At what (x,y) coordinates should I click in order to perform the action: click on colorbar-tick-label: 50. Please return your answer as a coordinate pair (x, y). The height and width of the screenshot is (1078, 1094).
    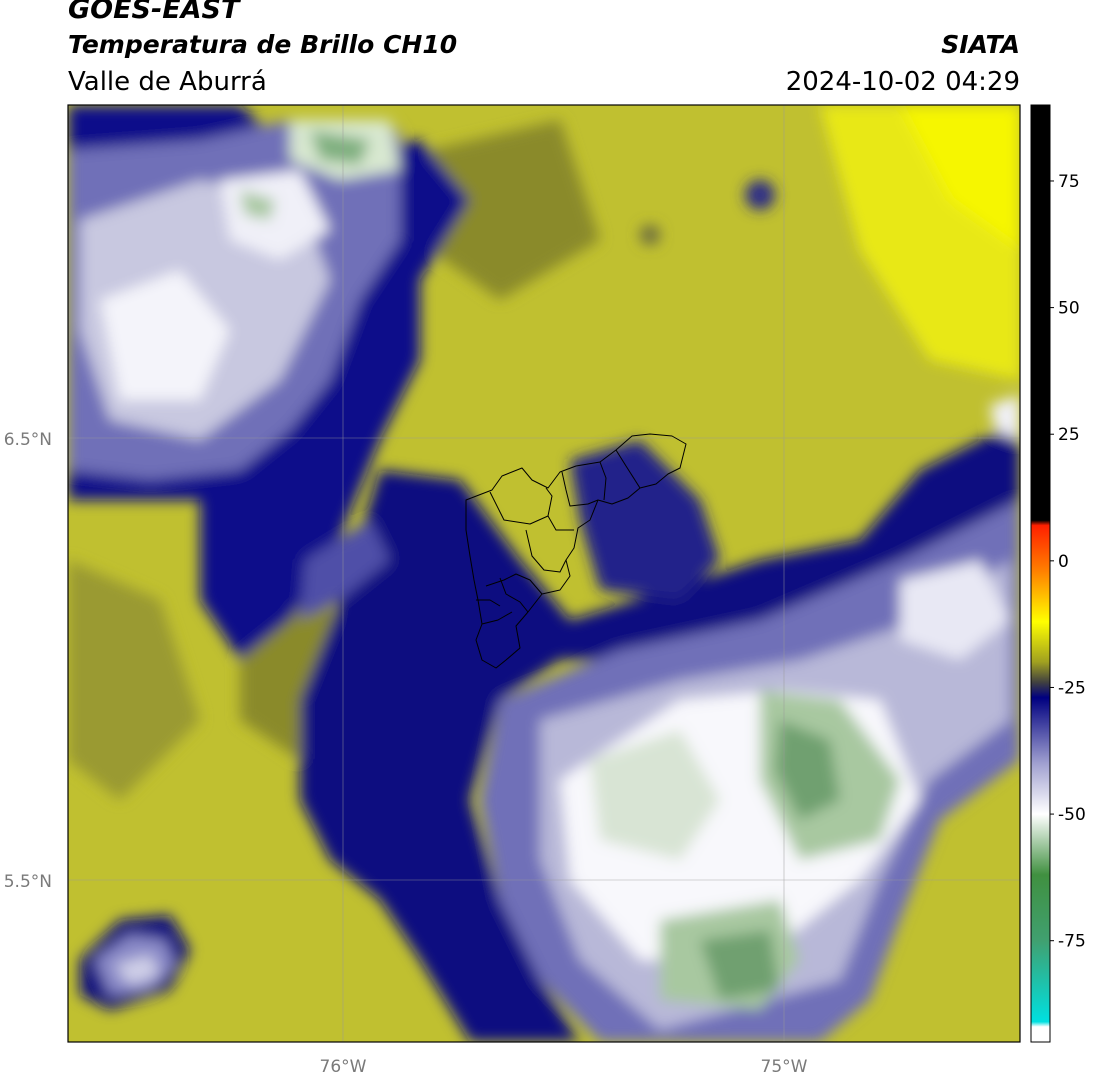
    Looking at the image, I should click on (1069, 309).